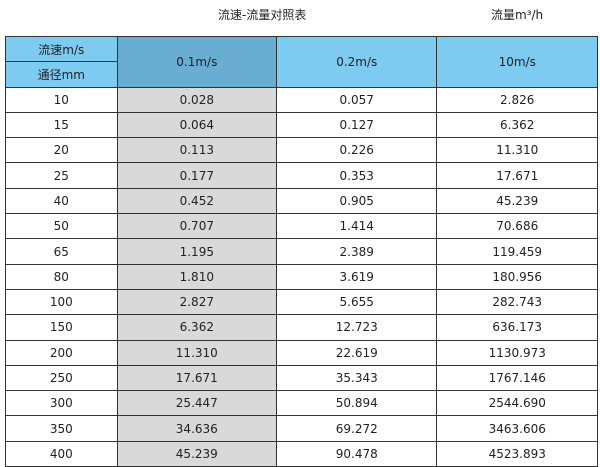 The image size is (600, 467). What do you see at coordinates (357, 352) in the screenshot?
I see `flow-cell: 22.619` at bounding box center [357, 352].